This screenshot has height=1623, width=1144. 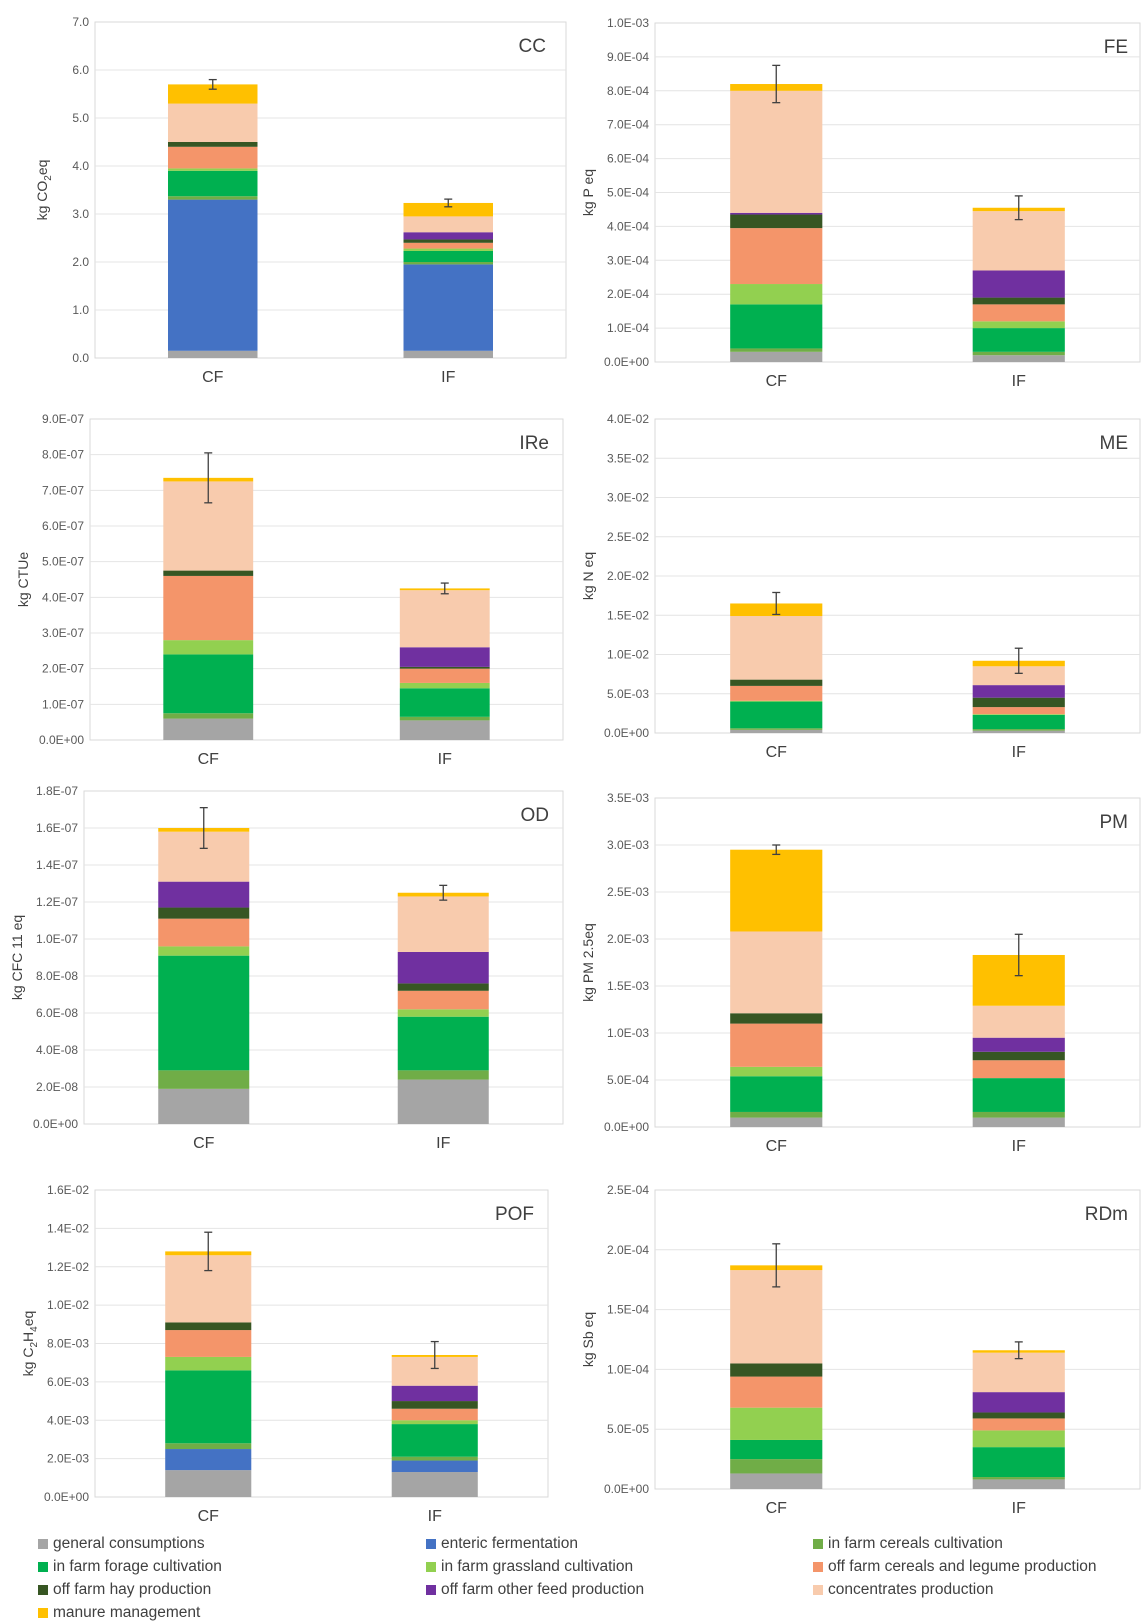 I want to click on y-axis-label: kg CO2eq, so click(x=44, y=190).